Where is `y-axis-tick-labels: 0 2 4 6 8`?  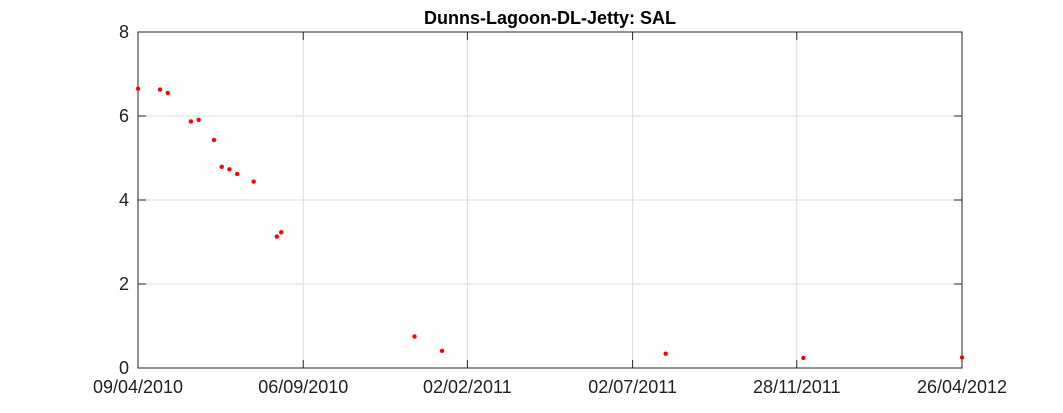 y-axis-tick-labels: 0 2 4 6 8 is located at coordinates (124, 200).